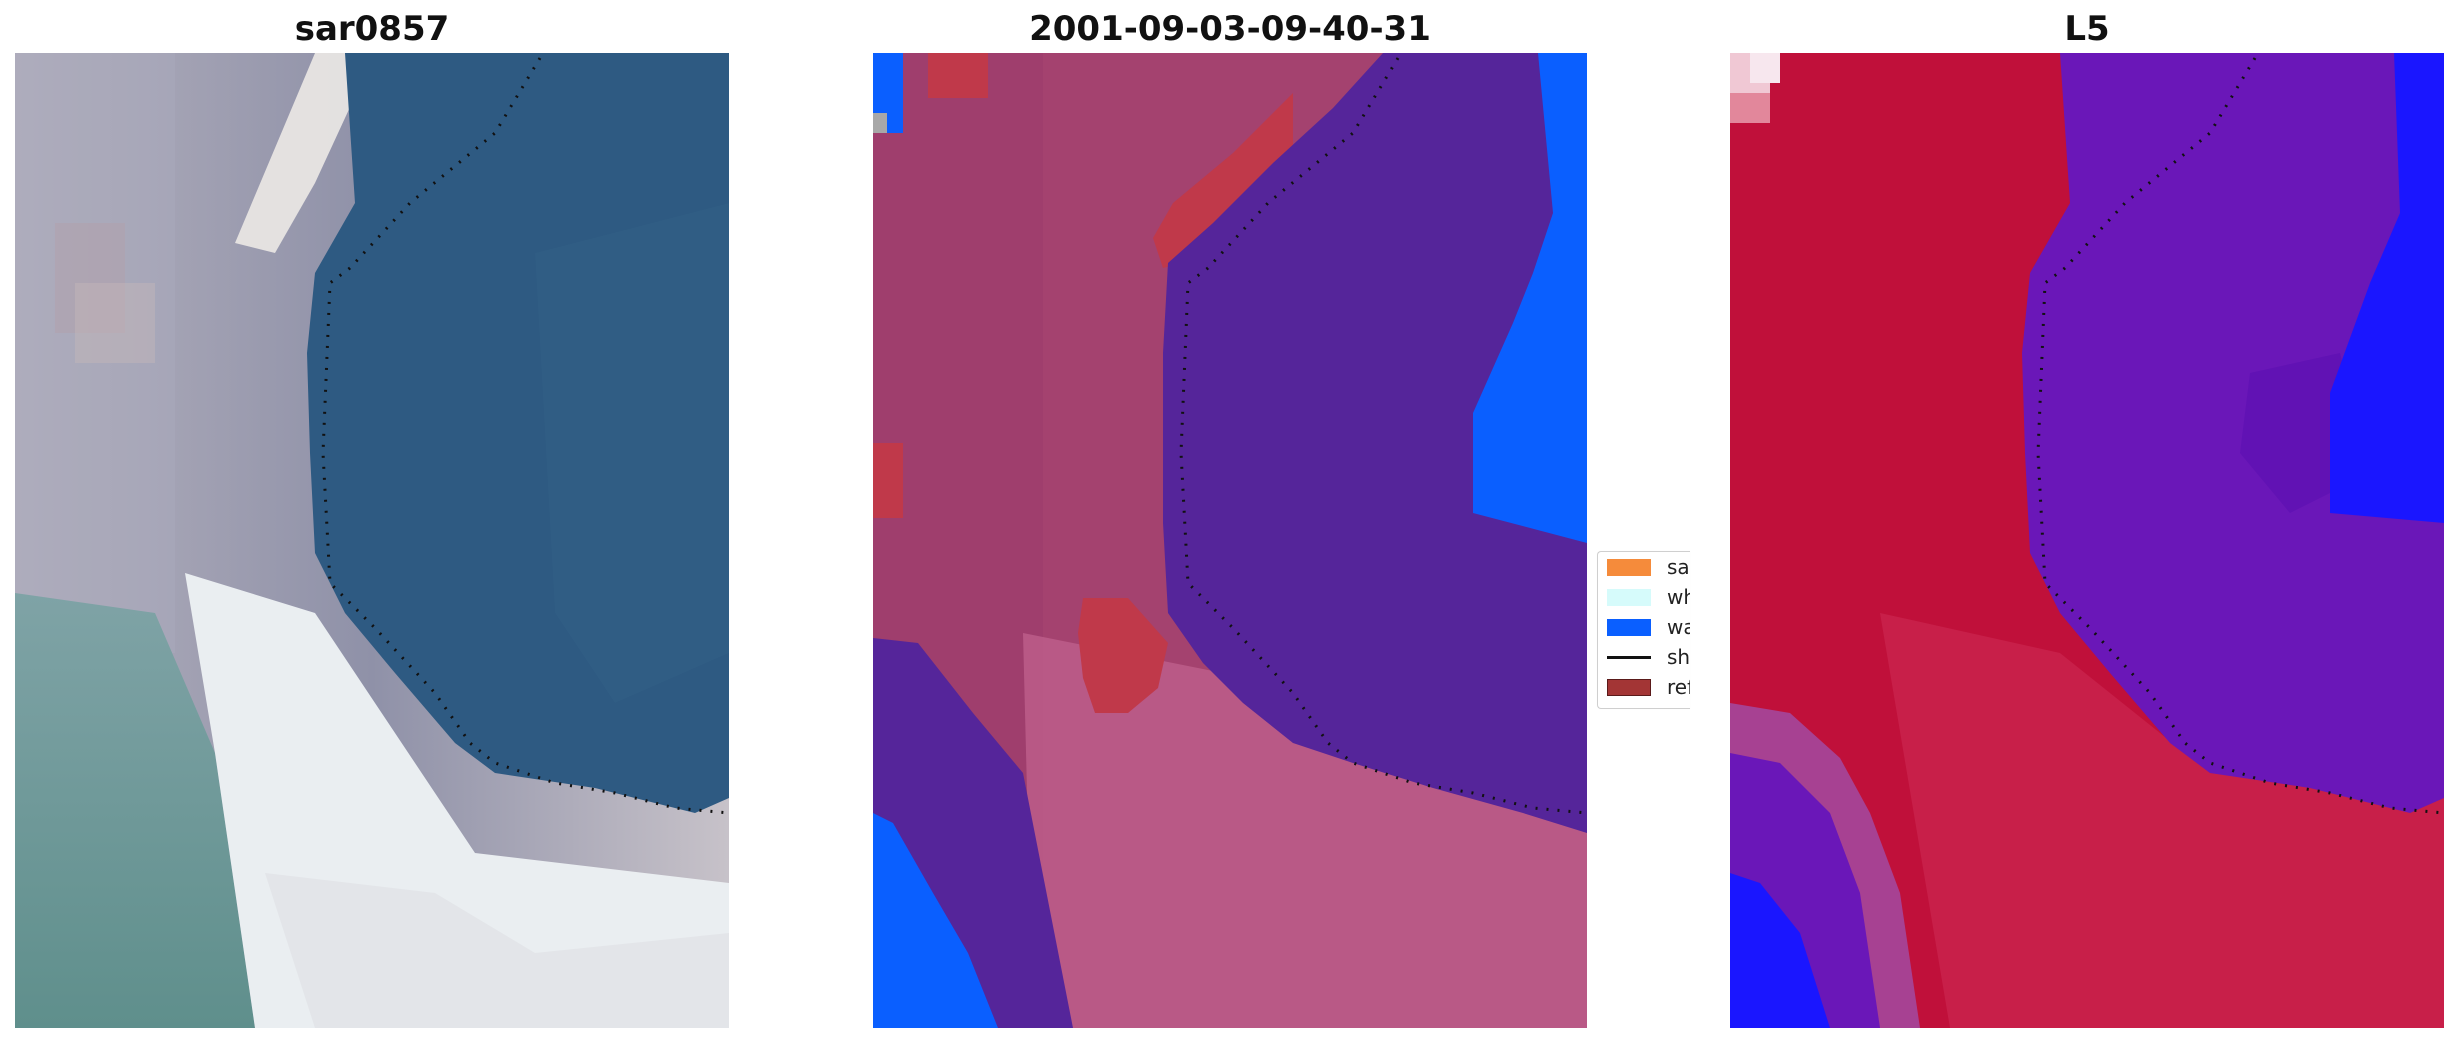 The width and height of the screenshot is (2460, 1043). What do you see at coordinates (1629, 657) in the screenshot?
I see `shoreline-line-swatch` at bounding box center [1629, 657].